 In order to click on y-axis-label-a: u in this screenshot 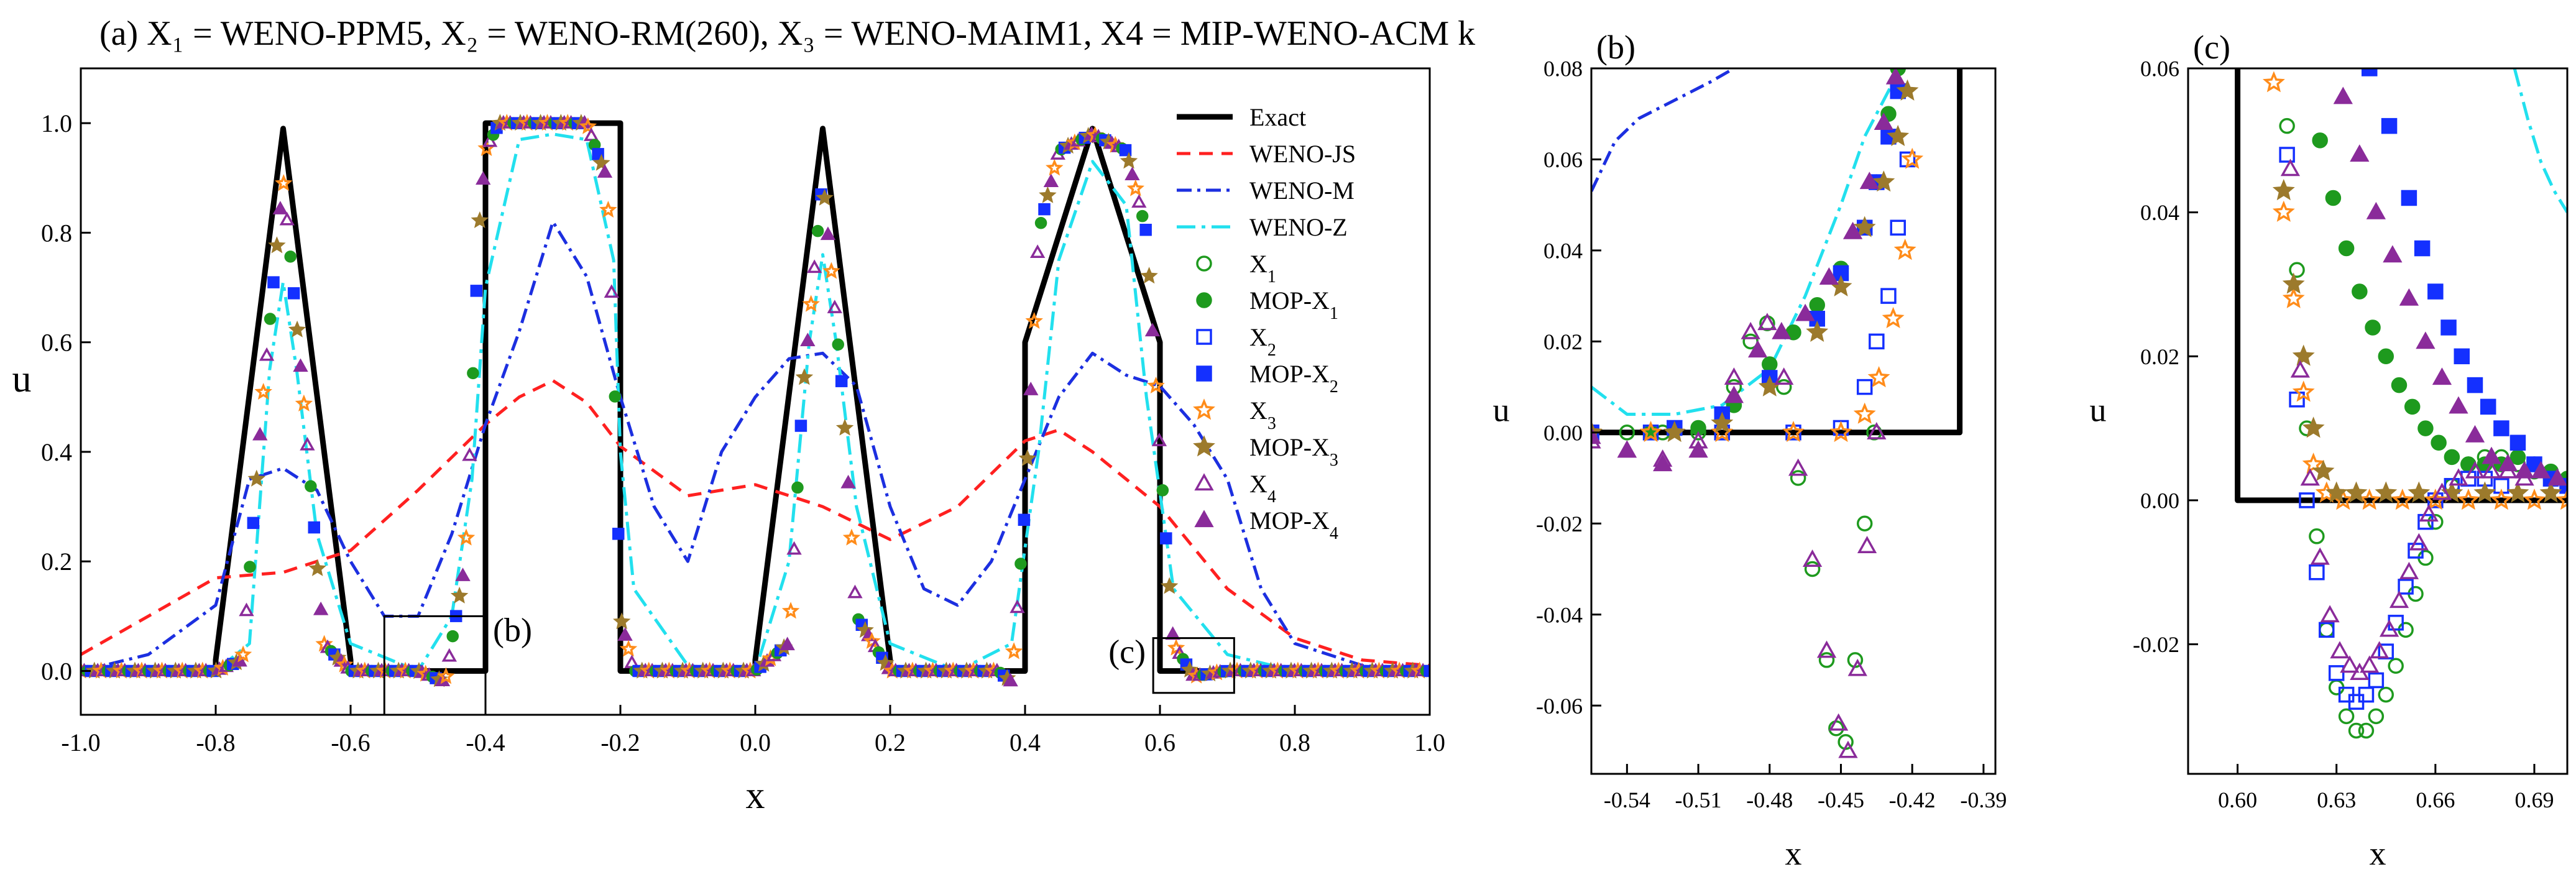, I will do `click(22, 379)`.